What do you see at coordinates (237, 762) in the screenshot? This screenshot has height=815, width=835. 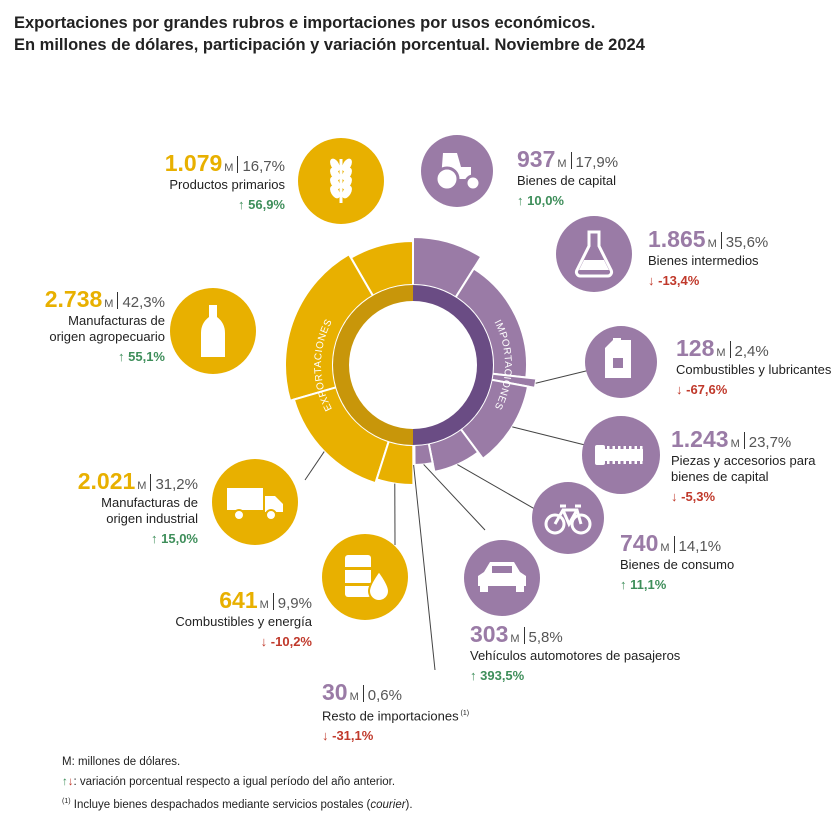 I see `note-unit: M: millones de dólares.` at bounding box center [237, 762].